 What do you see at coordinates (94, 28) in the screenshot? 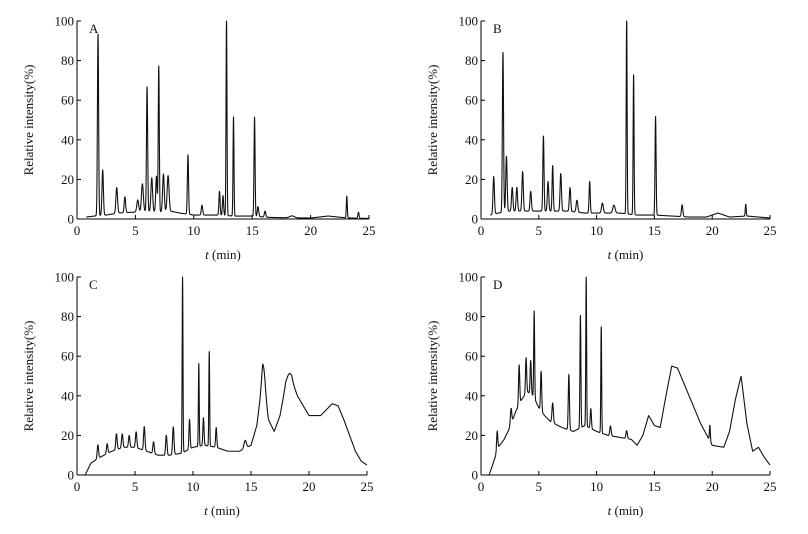
I see `panel-label: A` at bounding box center [94, 28].